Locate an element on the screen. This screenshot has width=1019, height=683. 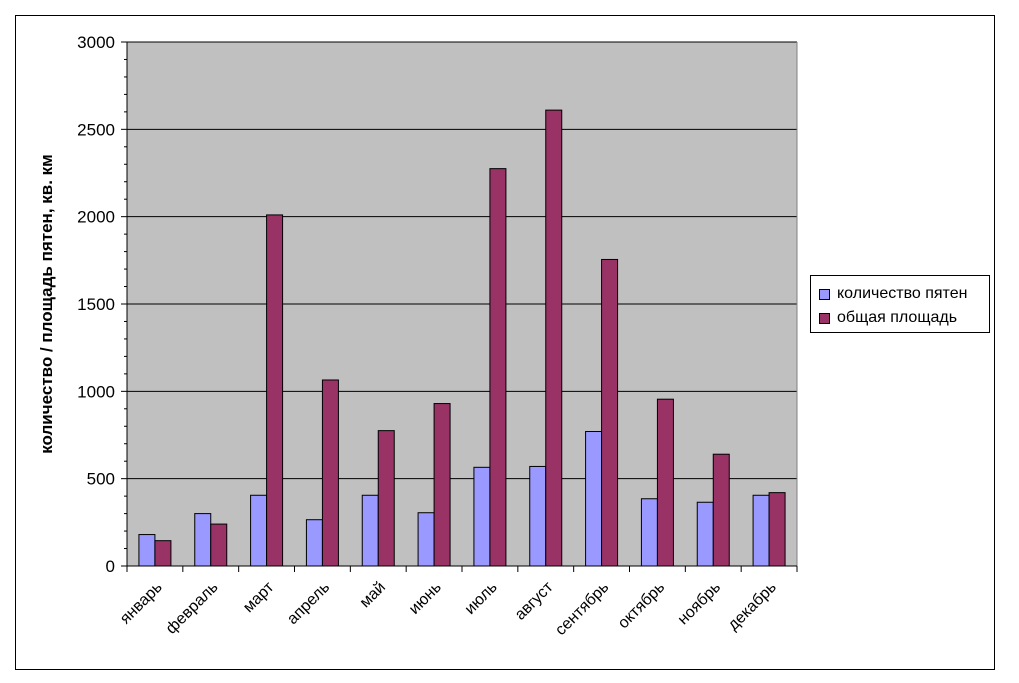
y-tick-label: 1000 is located at coordinates (96, 391).